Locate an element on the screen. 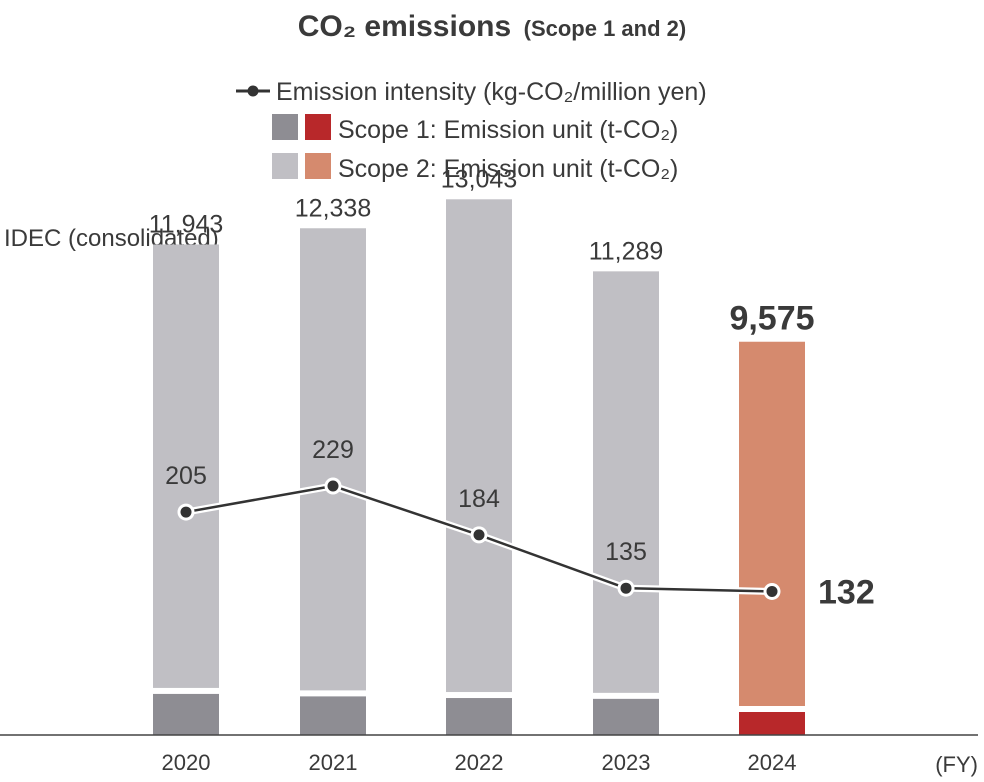  total-label-2023: 11,289 is located at coordinates (626, 251).